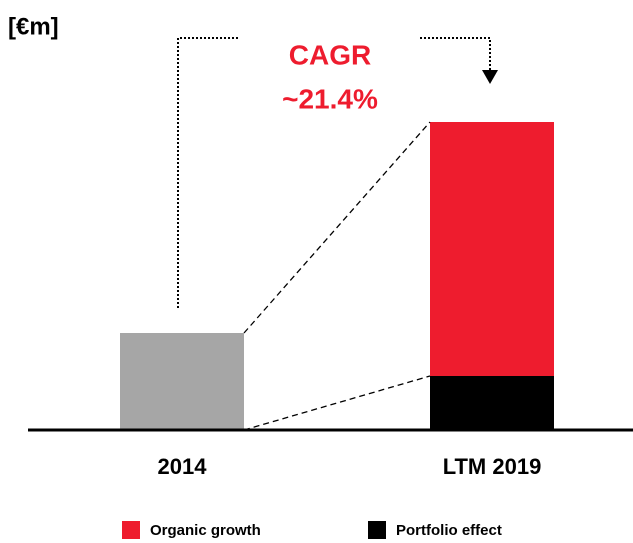 The image size is (633, 543). What do you see at coordinates (330, 98) in the screenshot?
I see `annotation: ~21.4%` at bounding box center [330, 98].